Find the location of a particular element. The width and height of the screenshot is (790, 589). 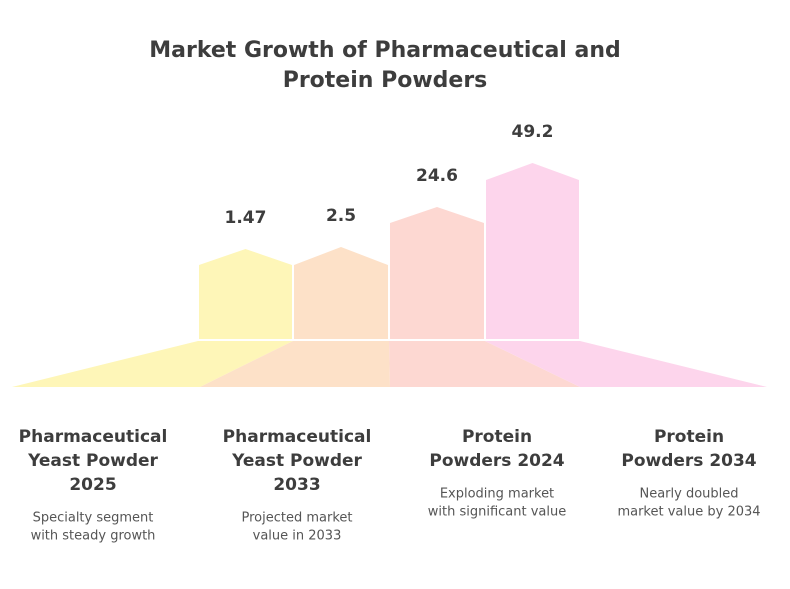

item-description: Nearly doubled is located at coordinates (688, 494).